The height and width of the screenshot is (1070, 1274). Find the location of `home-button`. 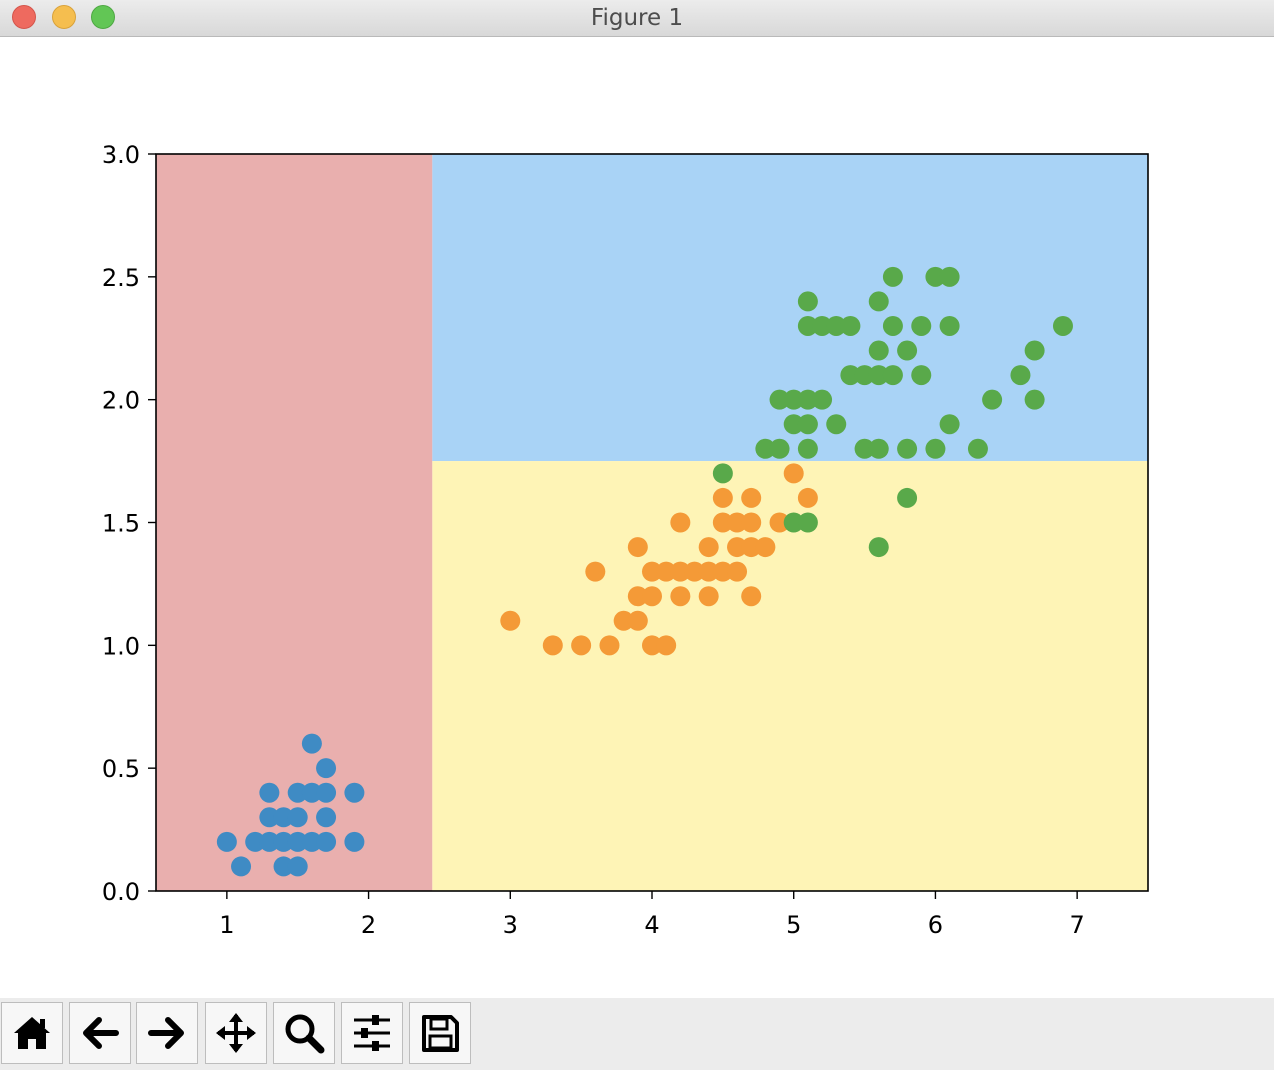

home-button is located at coordinates (32, 1033).